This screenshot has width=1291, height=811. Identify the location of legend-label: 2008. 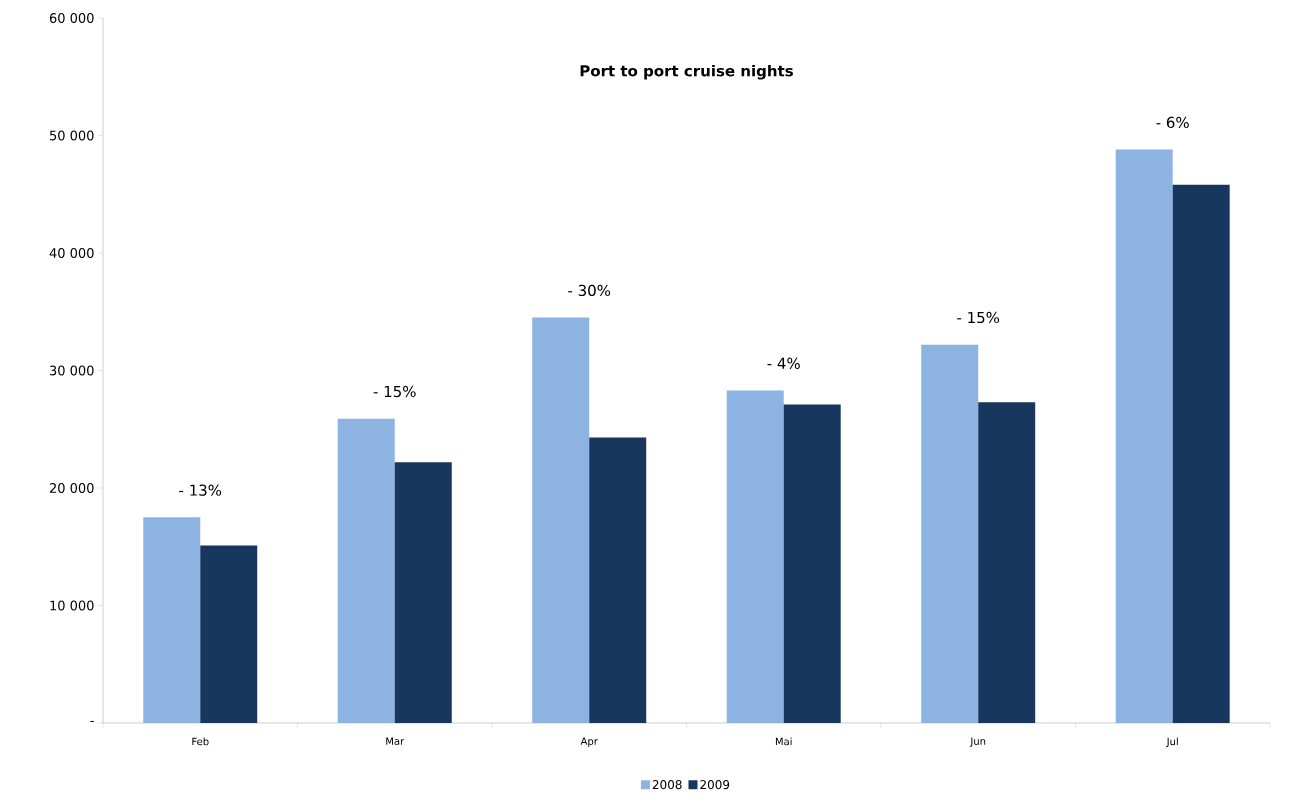
(667, 785).